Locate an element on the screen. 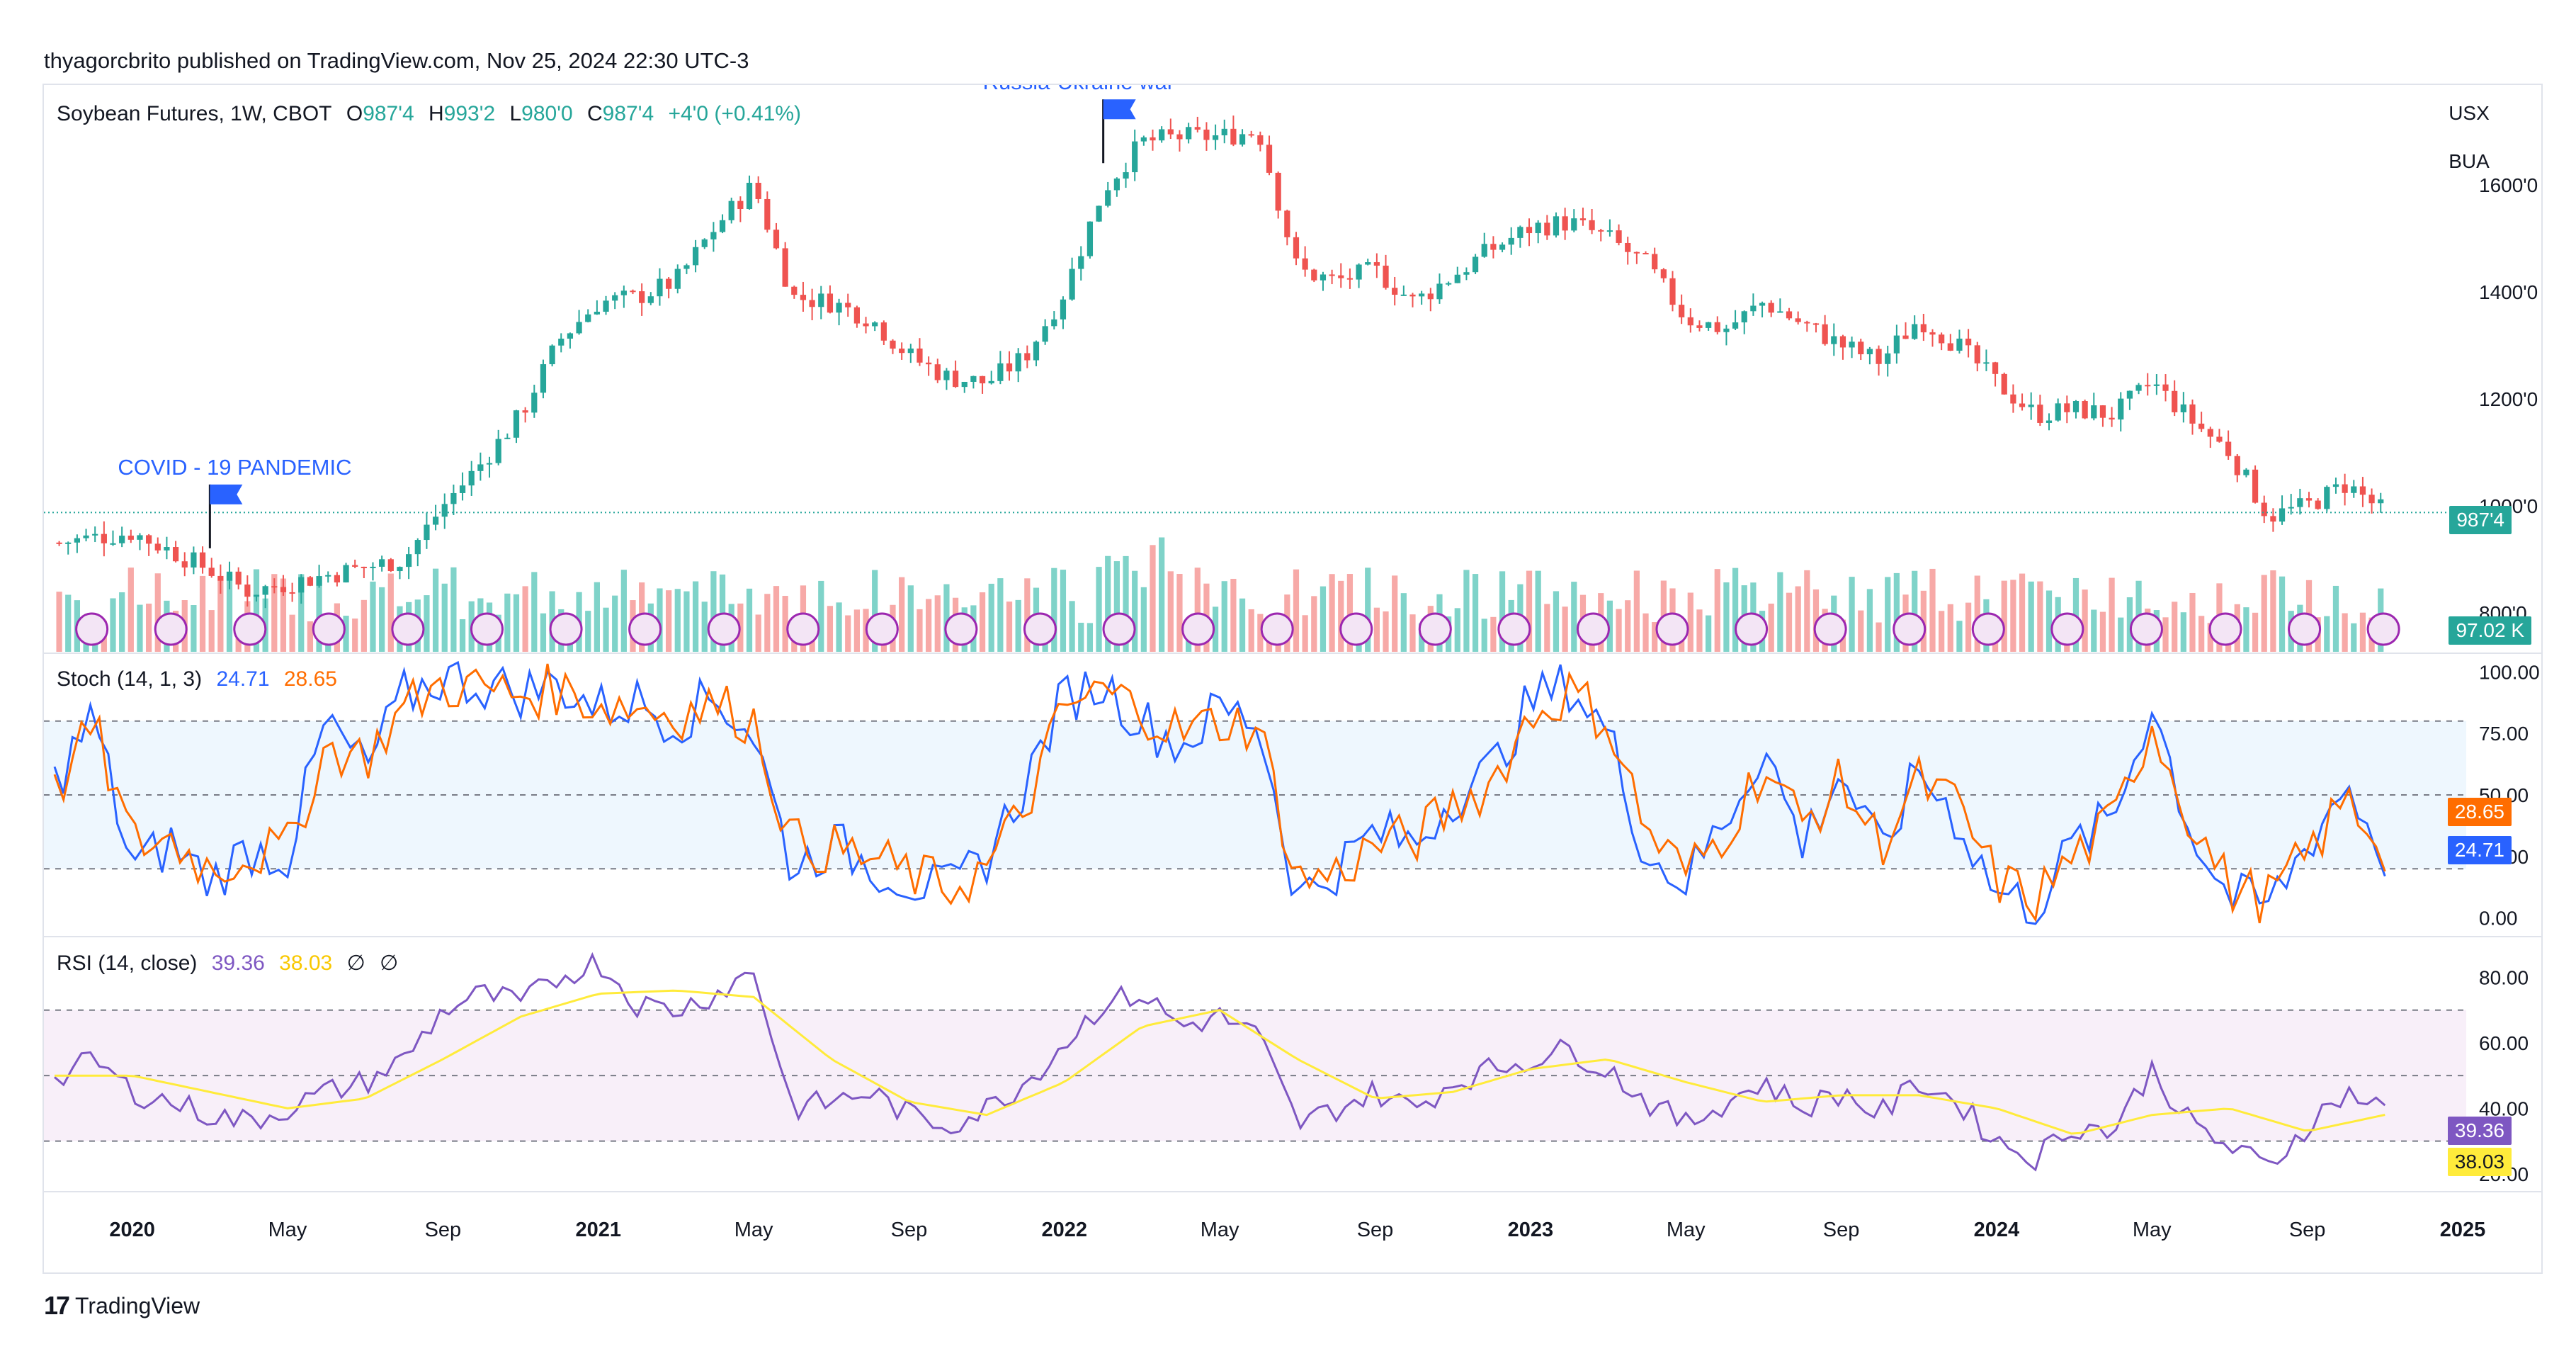 The width and height of the screenshot is (2576, 1361). open-value: 987'4 is located at coordinates (388, 113).